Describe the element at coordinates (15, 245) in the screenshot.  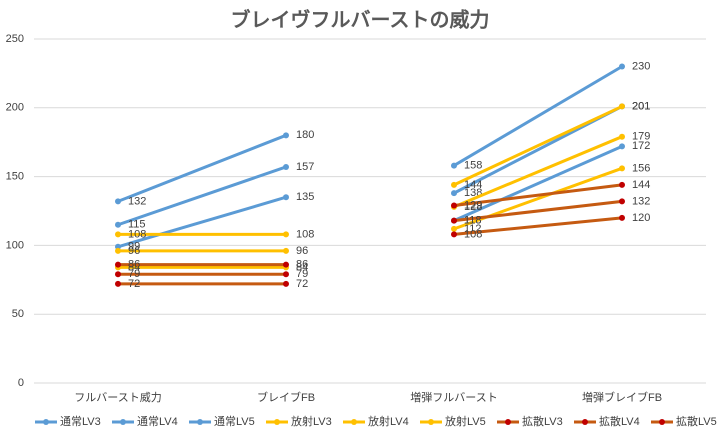
I see `y-tick-label: 100` at that location.